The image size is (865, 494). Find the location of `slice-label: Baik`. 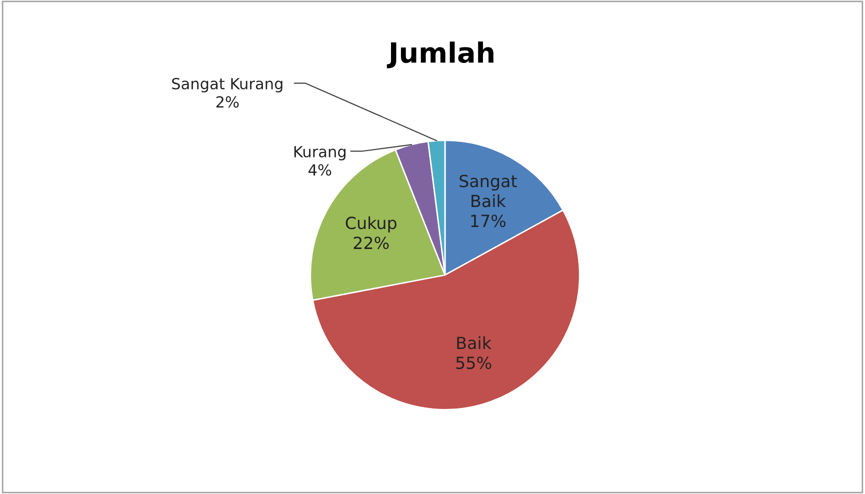

slice-label: Baik is located at coordinates (474, 343).